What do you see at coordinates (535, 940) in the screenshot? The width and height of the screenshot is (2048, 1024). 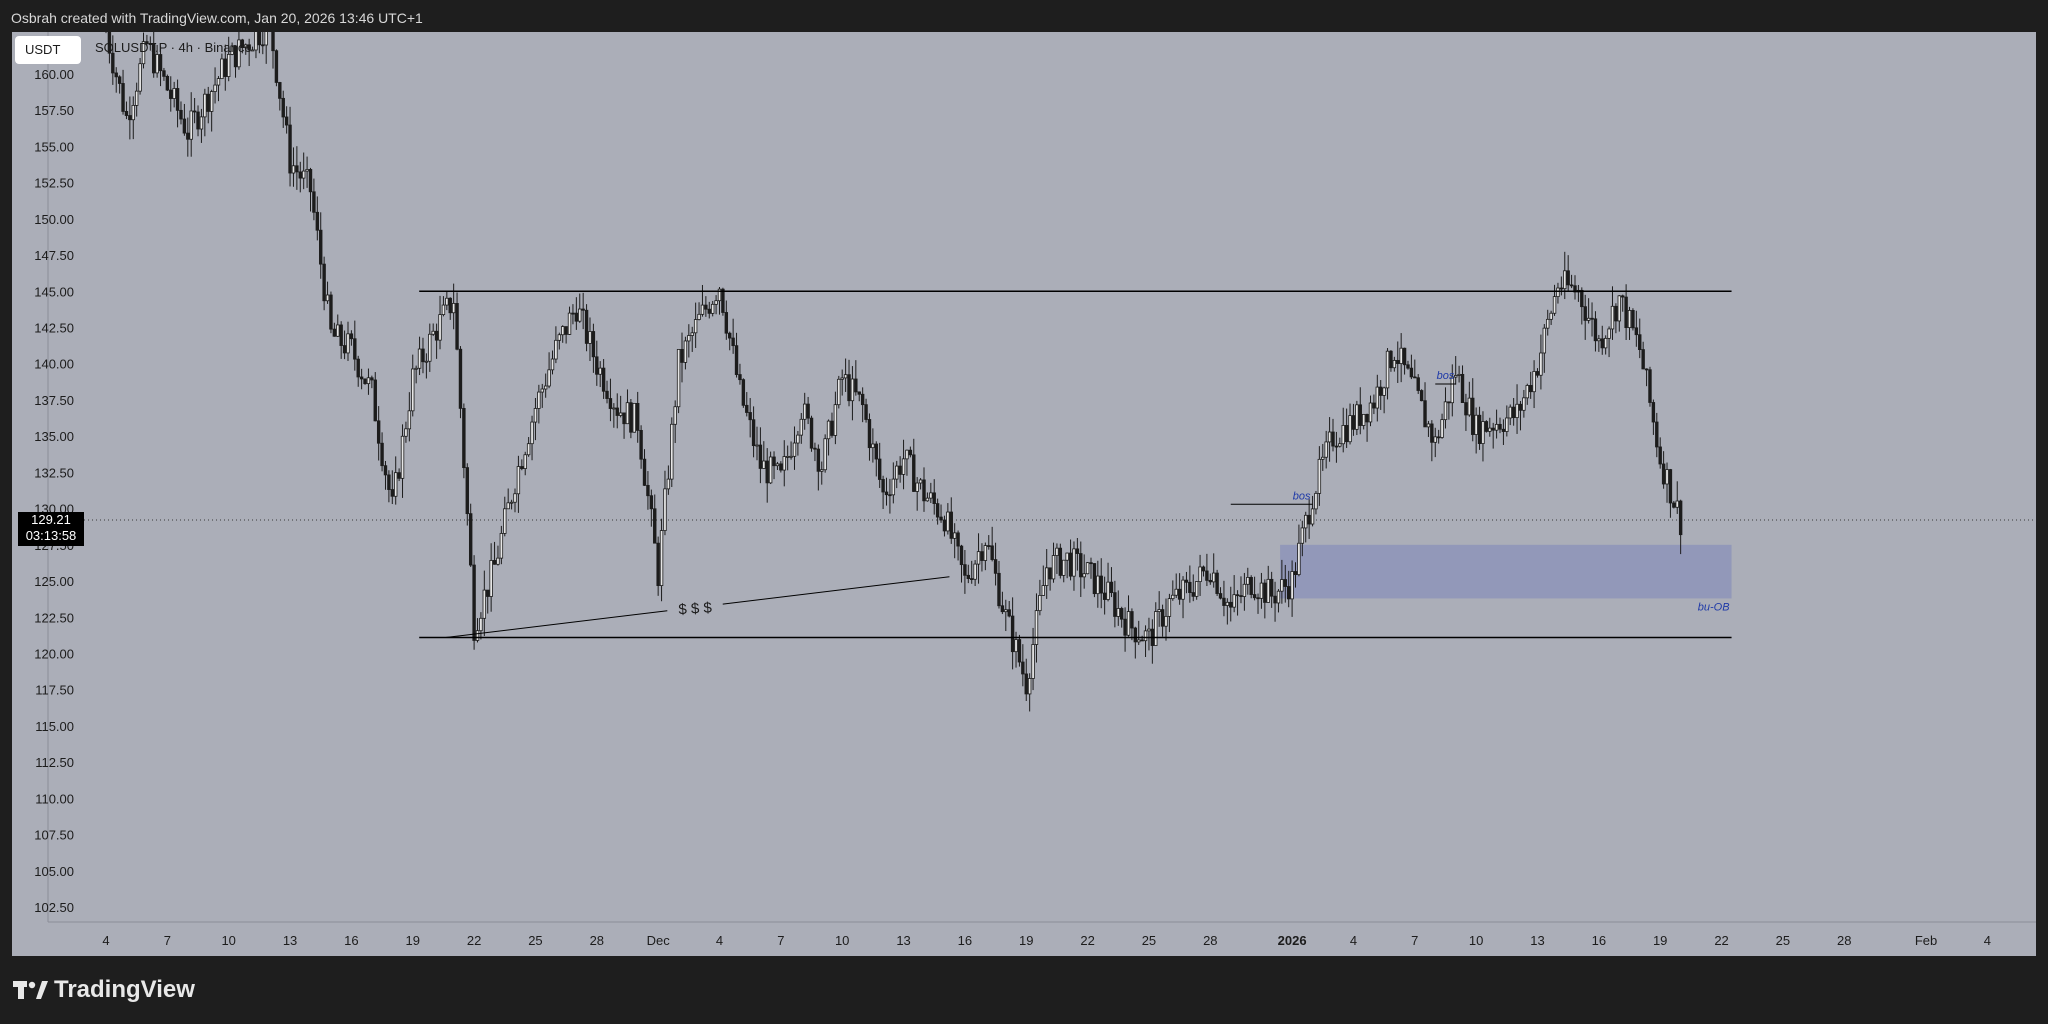 I see `x-tick-label: 25` at bounding box center [535, 940].